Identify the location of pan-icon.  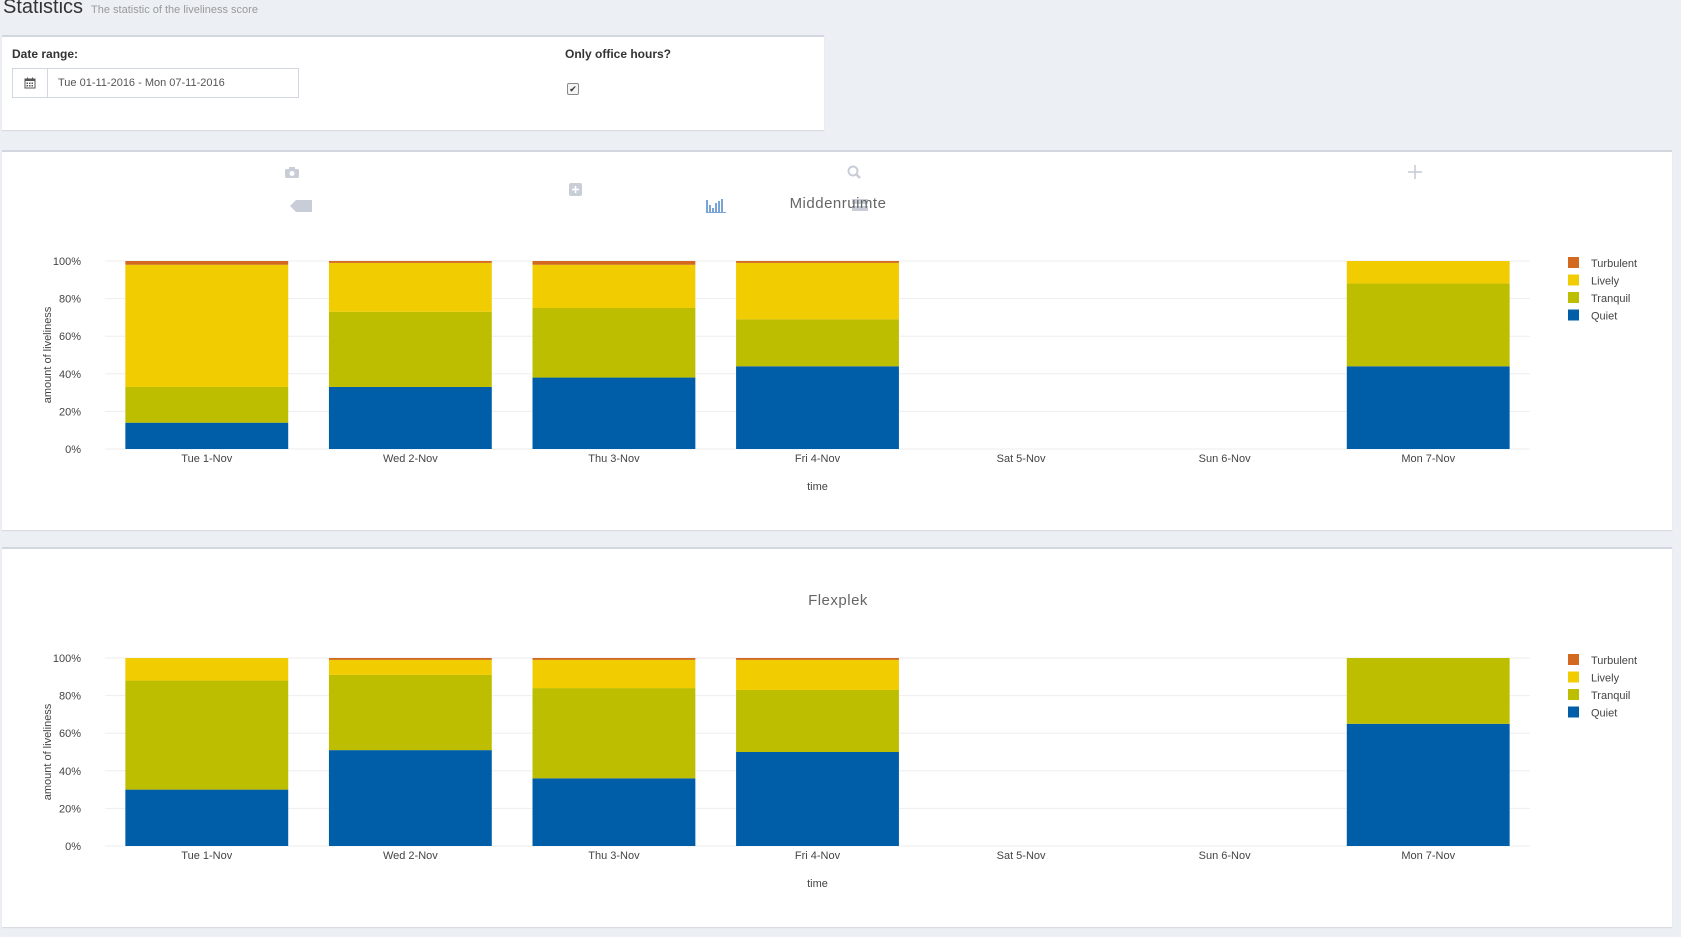
(1415, 172).